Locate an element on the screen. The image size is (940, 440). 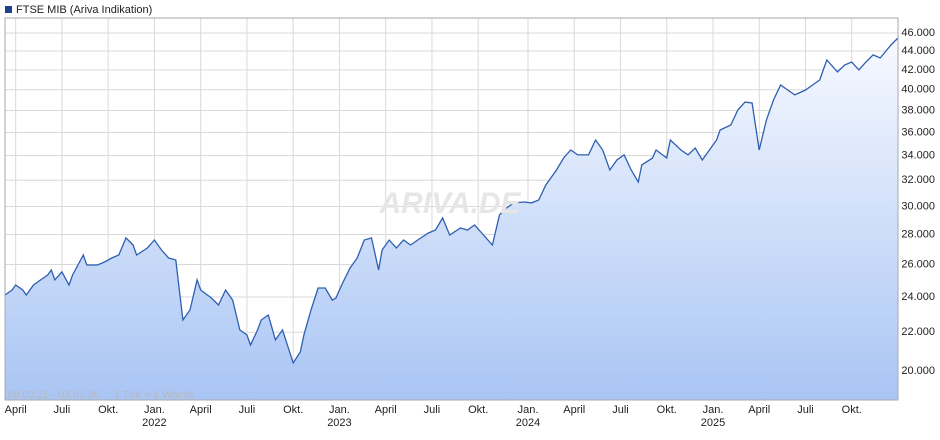
y-tick-label: 38.000 is located at coordinates (918, 110).